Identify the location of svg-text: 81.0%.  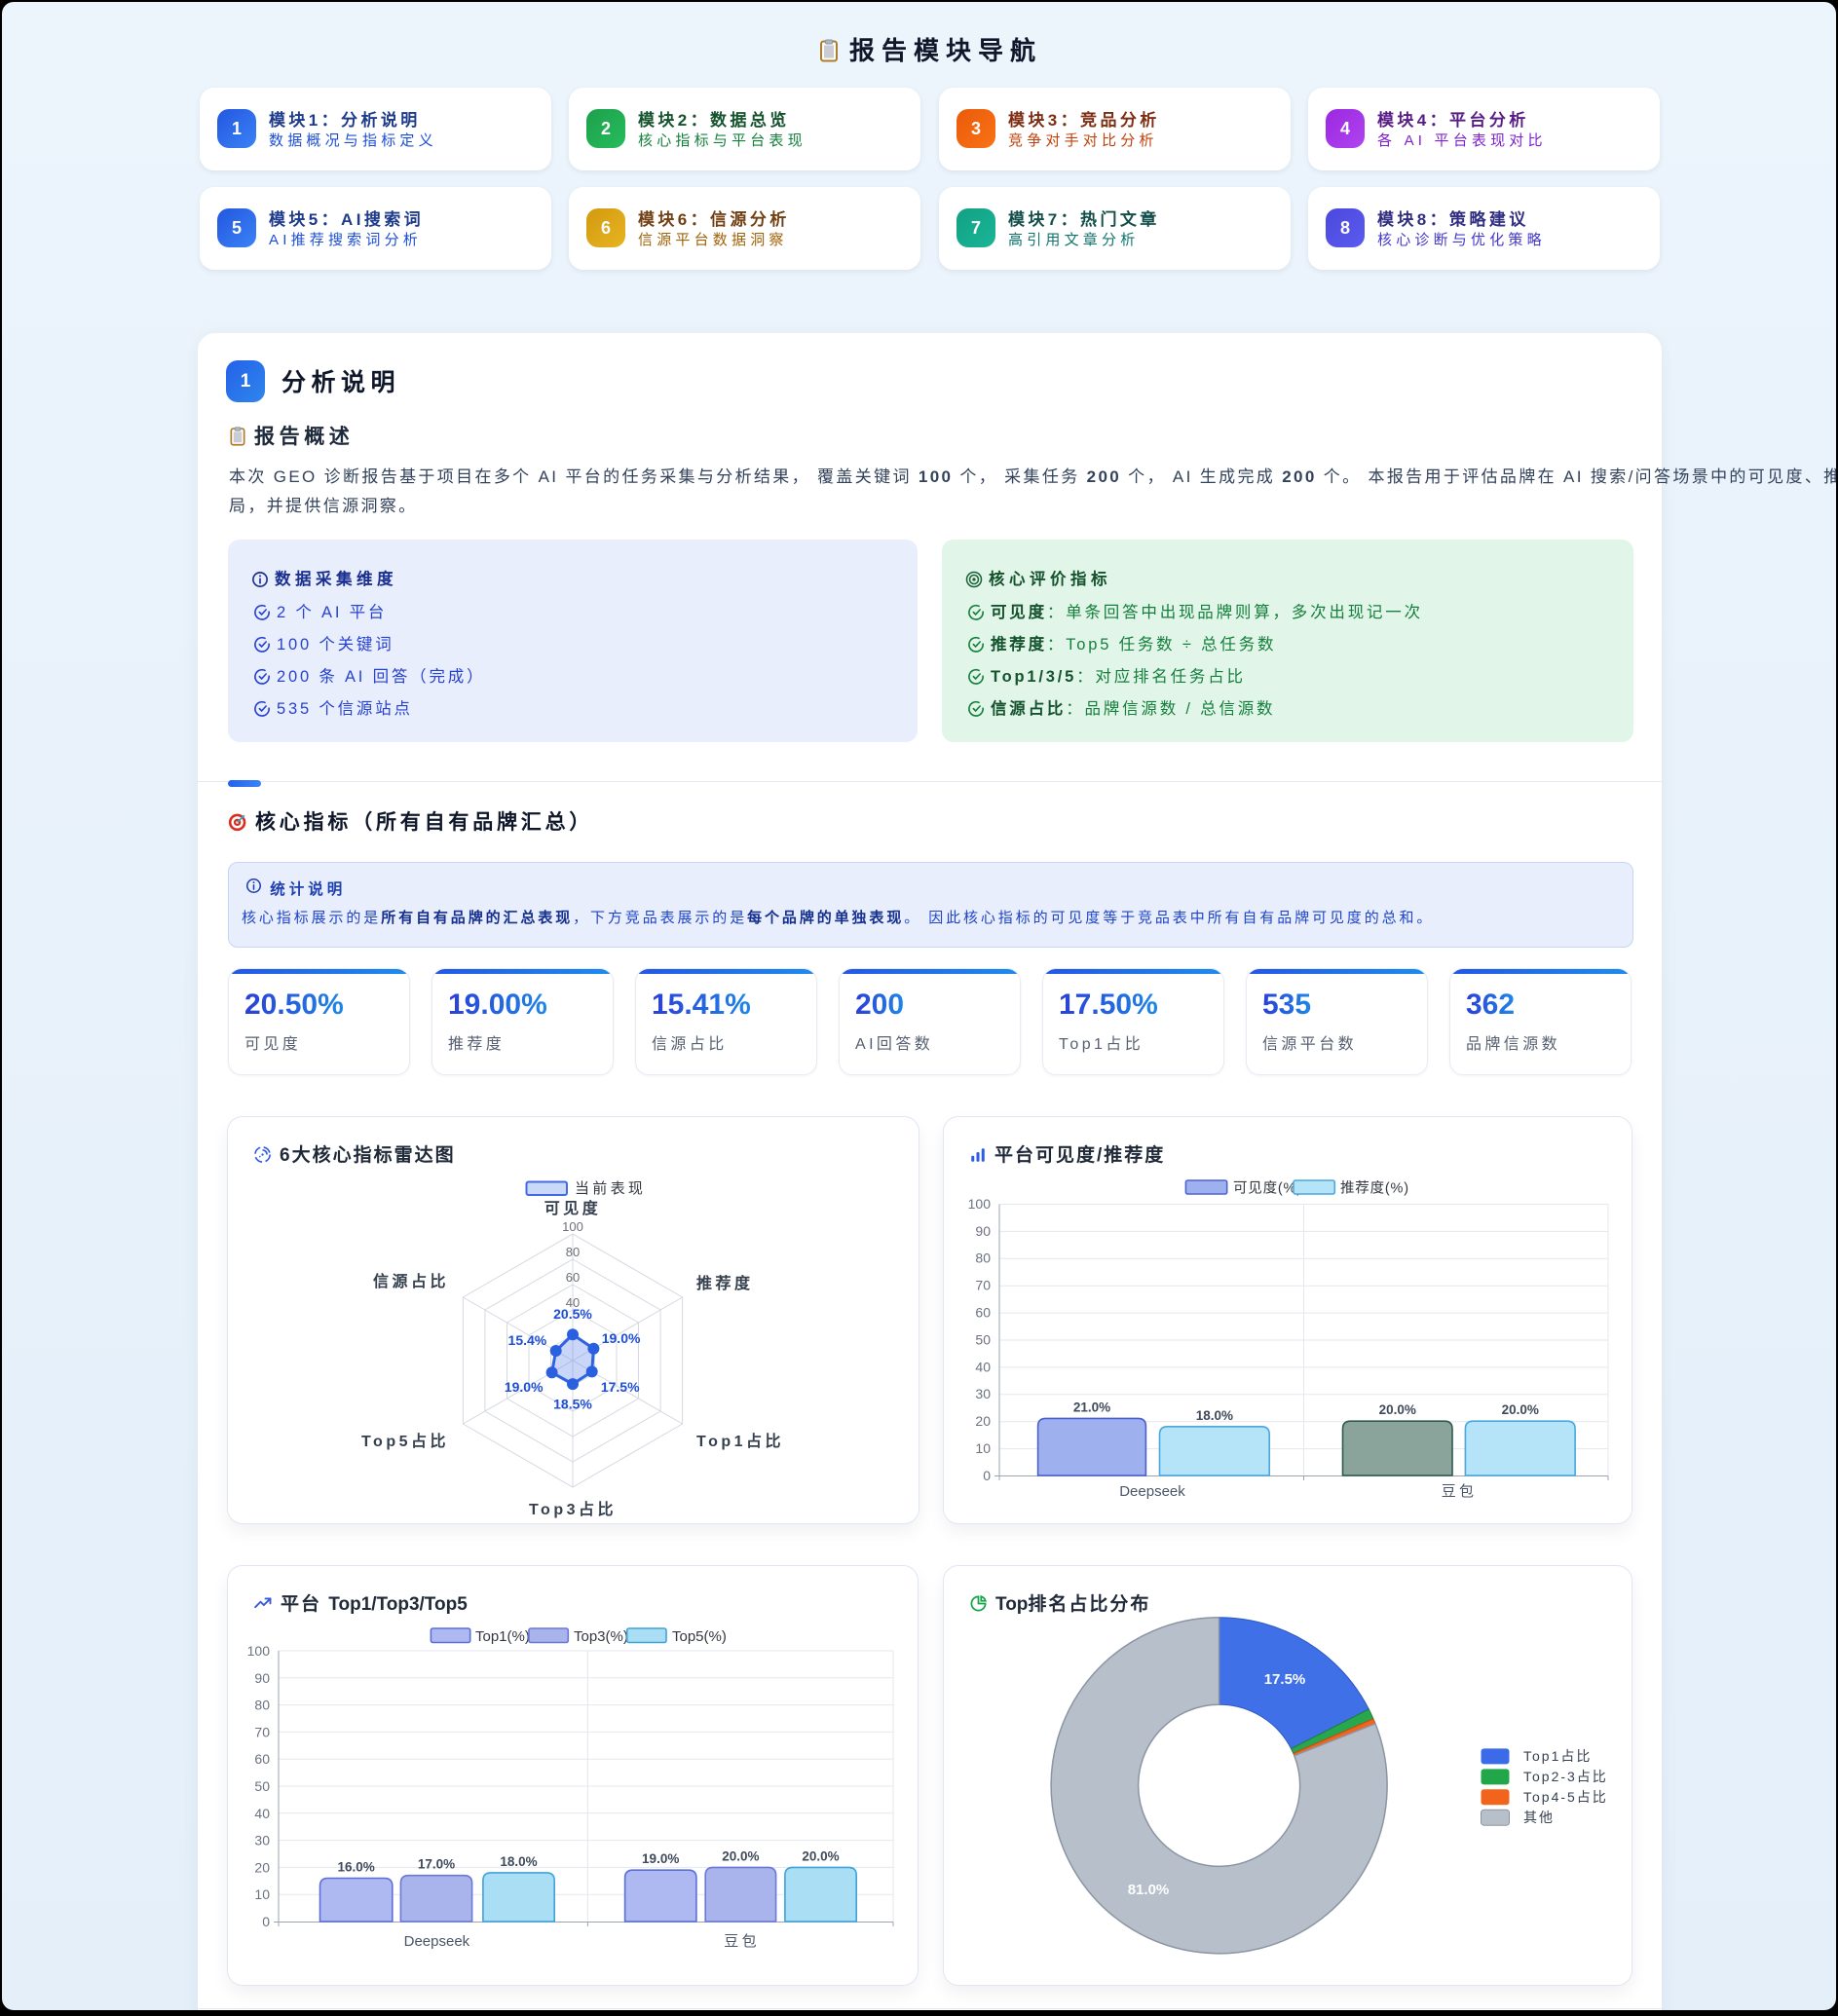
(1149, 1890).